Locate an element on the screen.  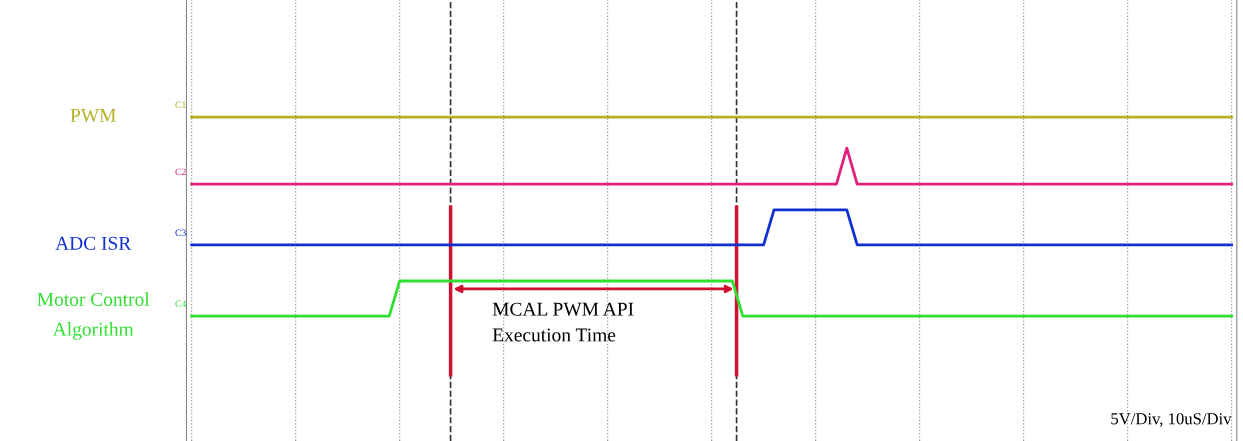
text: 5V/Div, 10uS/Div is located at coordinates (1171, 420).